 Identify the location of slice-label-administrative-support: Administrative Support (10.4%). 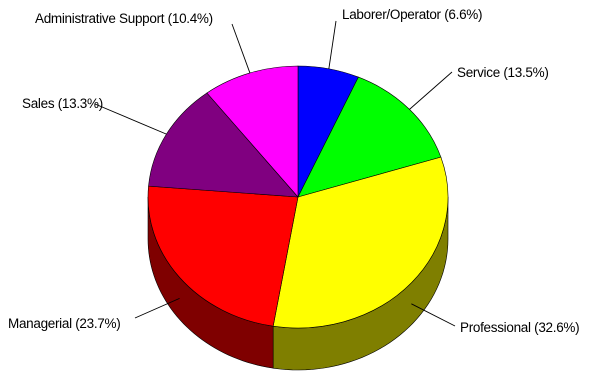
(124, 18).